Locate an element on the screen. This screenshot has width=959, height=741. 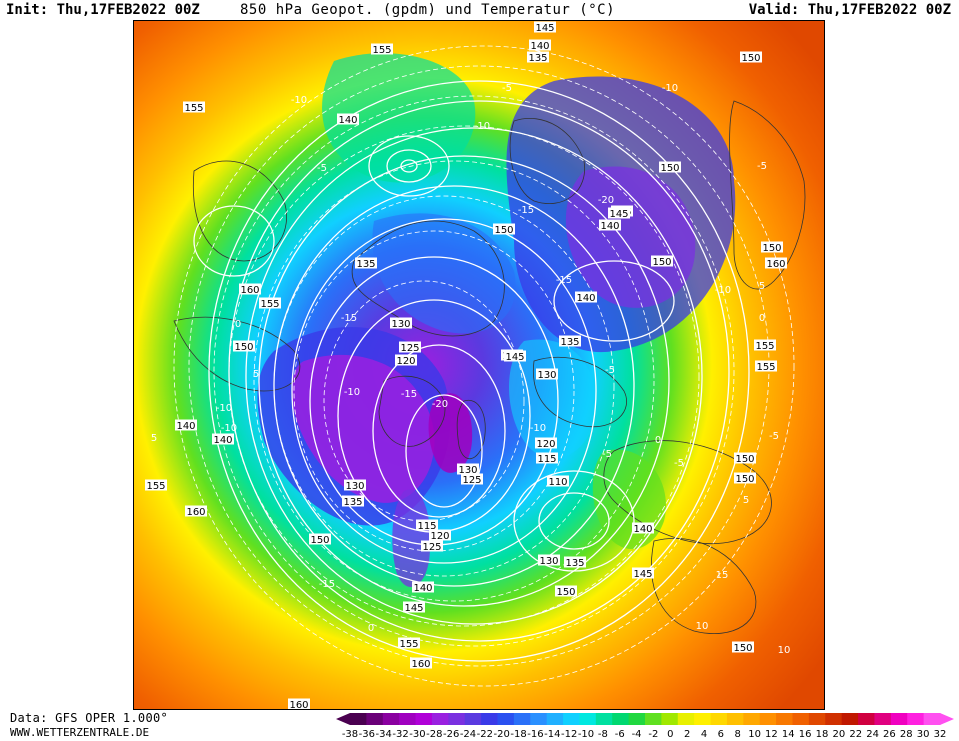
colorbar-tick-label: -28 is located at coordinates (434, 734).